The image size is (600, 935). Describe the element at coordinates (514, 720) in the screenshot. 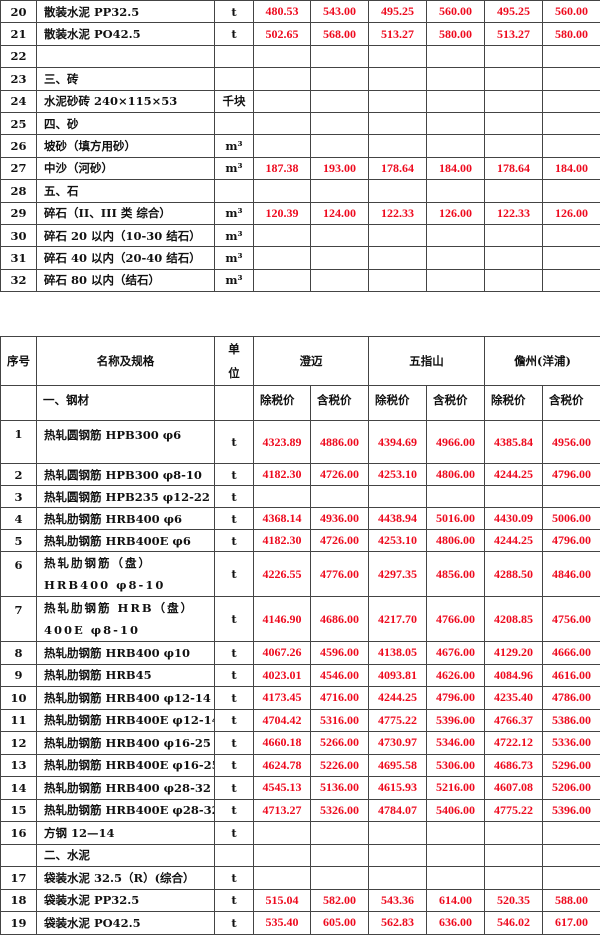

I see `ex-tax-price: 4766.37` at that location.